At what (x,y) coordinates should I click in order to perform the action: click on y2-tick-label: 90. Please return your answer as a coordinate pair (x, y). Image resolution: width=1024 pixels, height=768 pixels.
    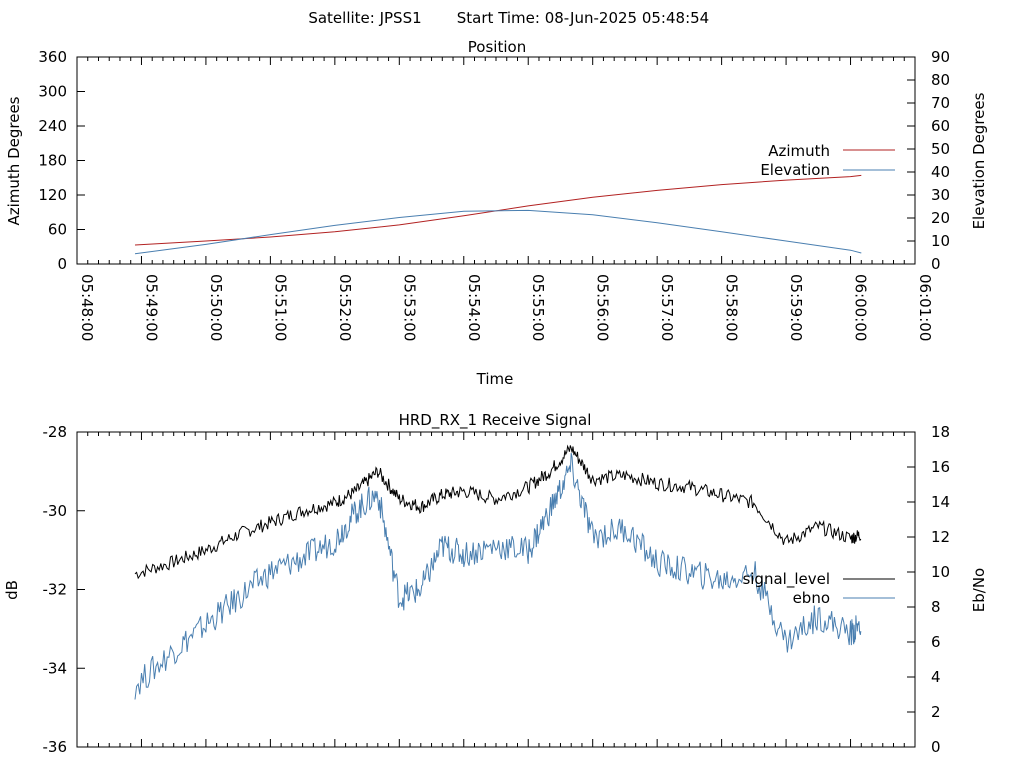
    Looking at the image, I should click on (940, 57).